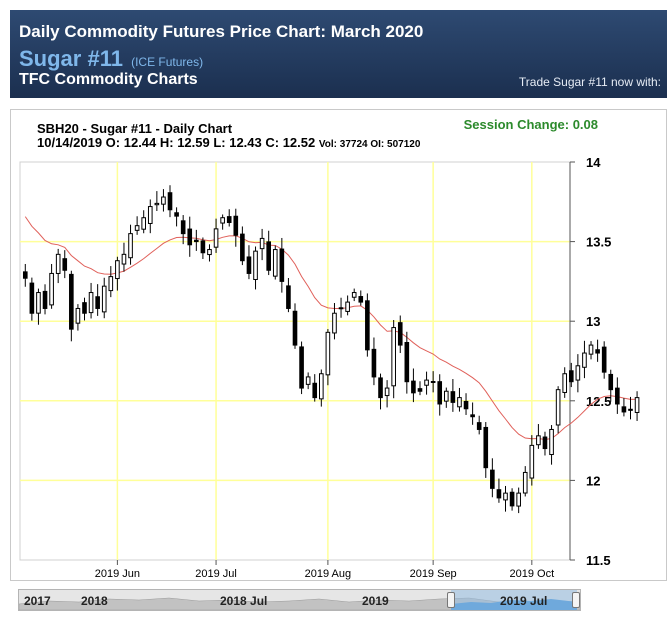 Image resolution: width=671 pixels, height=623 pixels. I want to click on x-tick-label: 2019 Sep, so click(433, 574).